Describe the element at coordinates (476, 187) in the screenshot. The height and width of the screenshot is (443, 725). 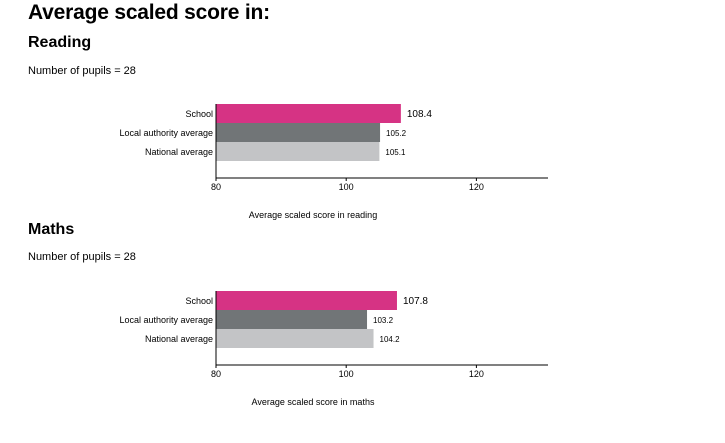
I see `reading-x-tick-label: 120` at that location.